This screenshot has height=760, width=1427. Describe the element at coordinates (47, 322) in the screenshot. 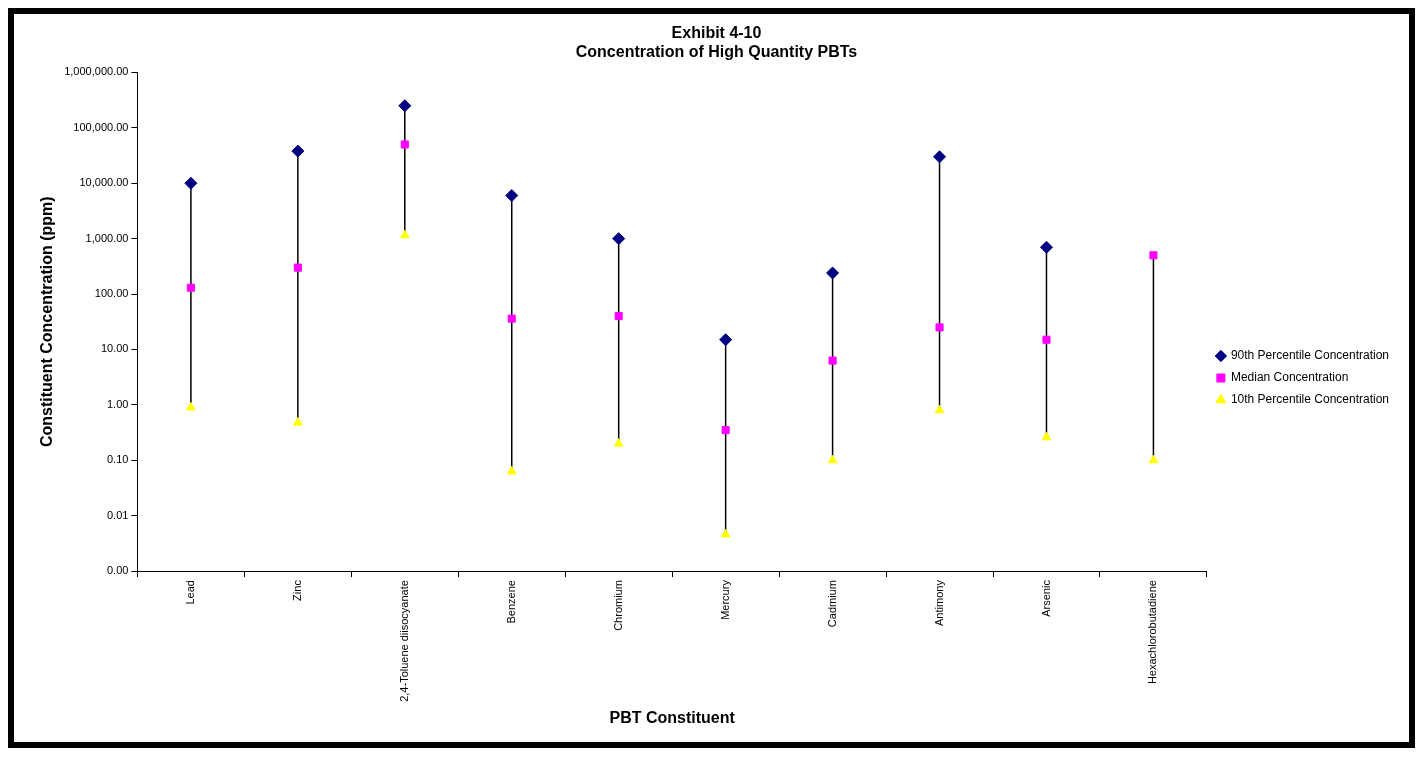

I see `y-axis-title: Constituent Concentration (ppm)` at that location.